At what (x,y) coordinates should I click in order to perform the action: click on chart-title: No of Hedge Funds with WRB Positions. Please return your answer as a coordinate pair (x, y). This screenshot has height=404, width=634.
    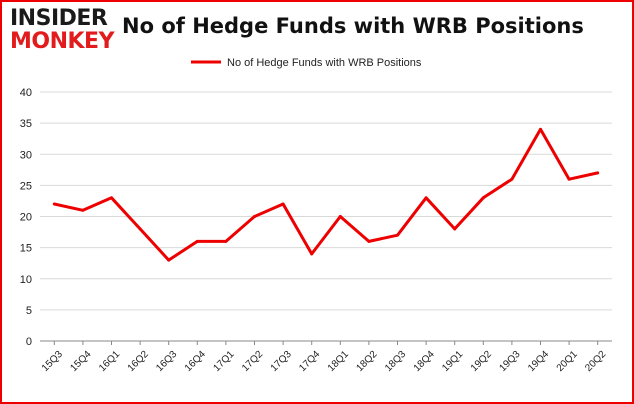
    Looking at the image, I should click on (353, 26).